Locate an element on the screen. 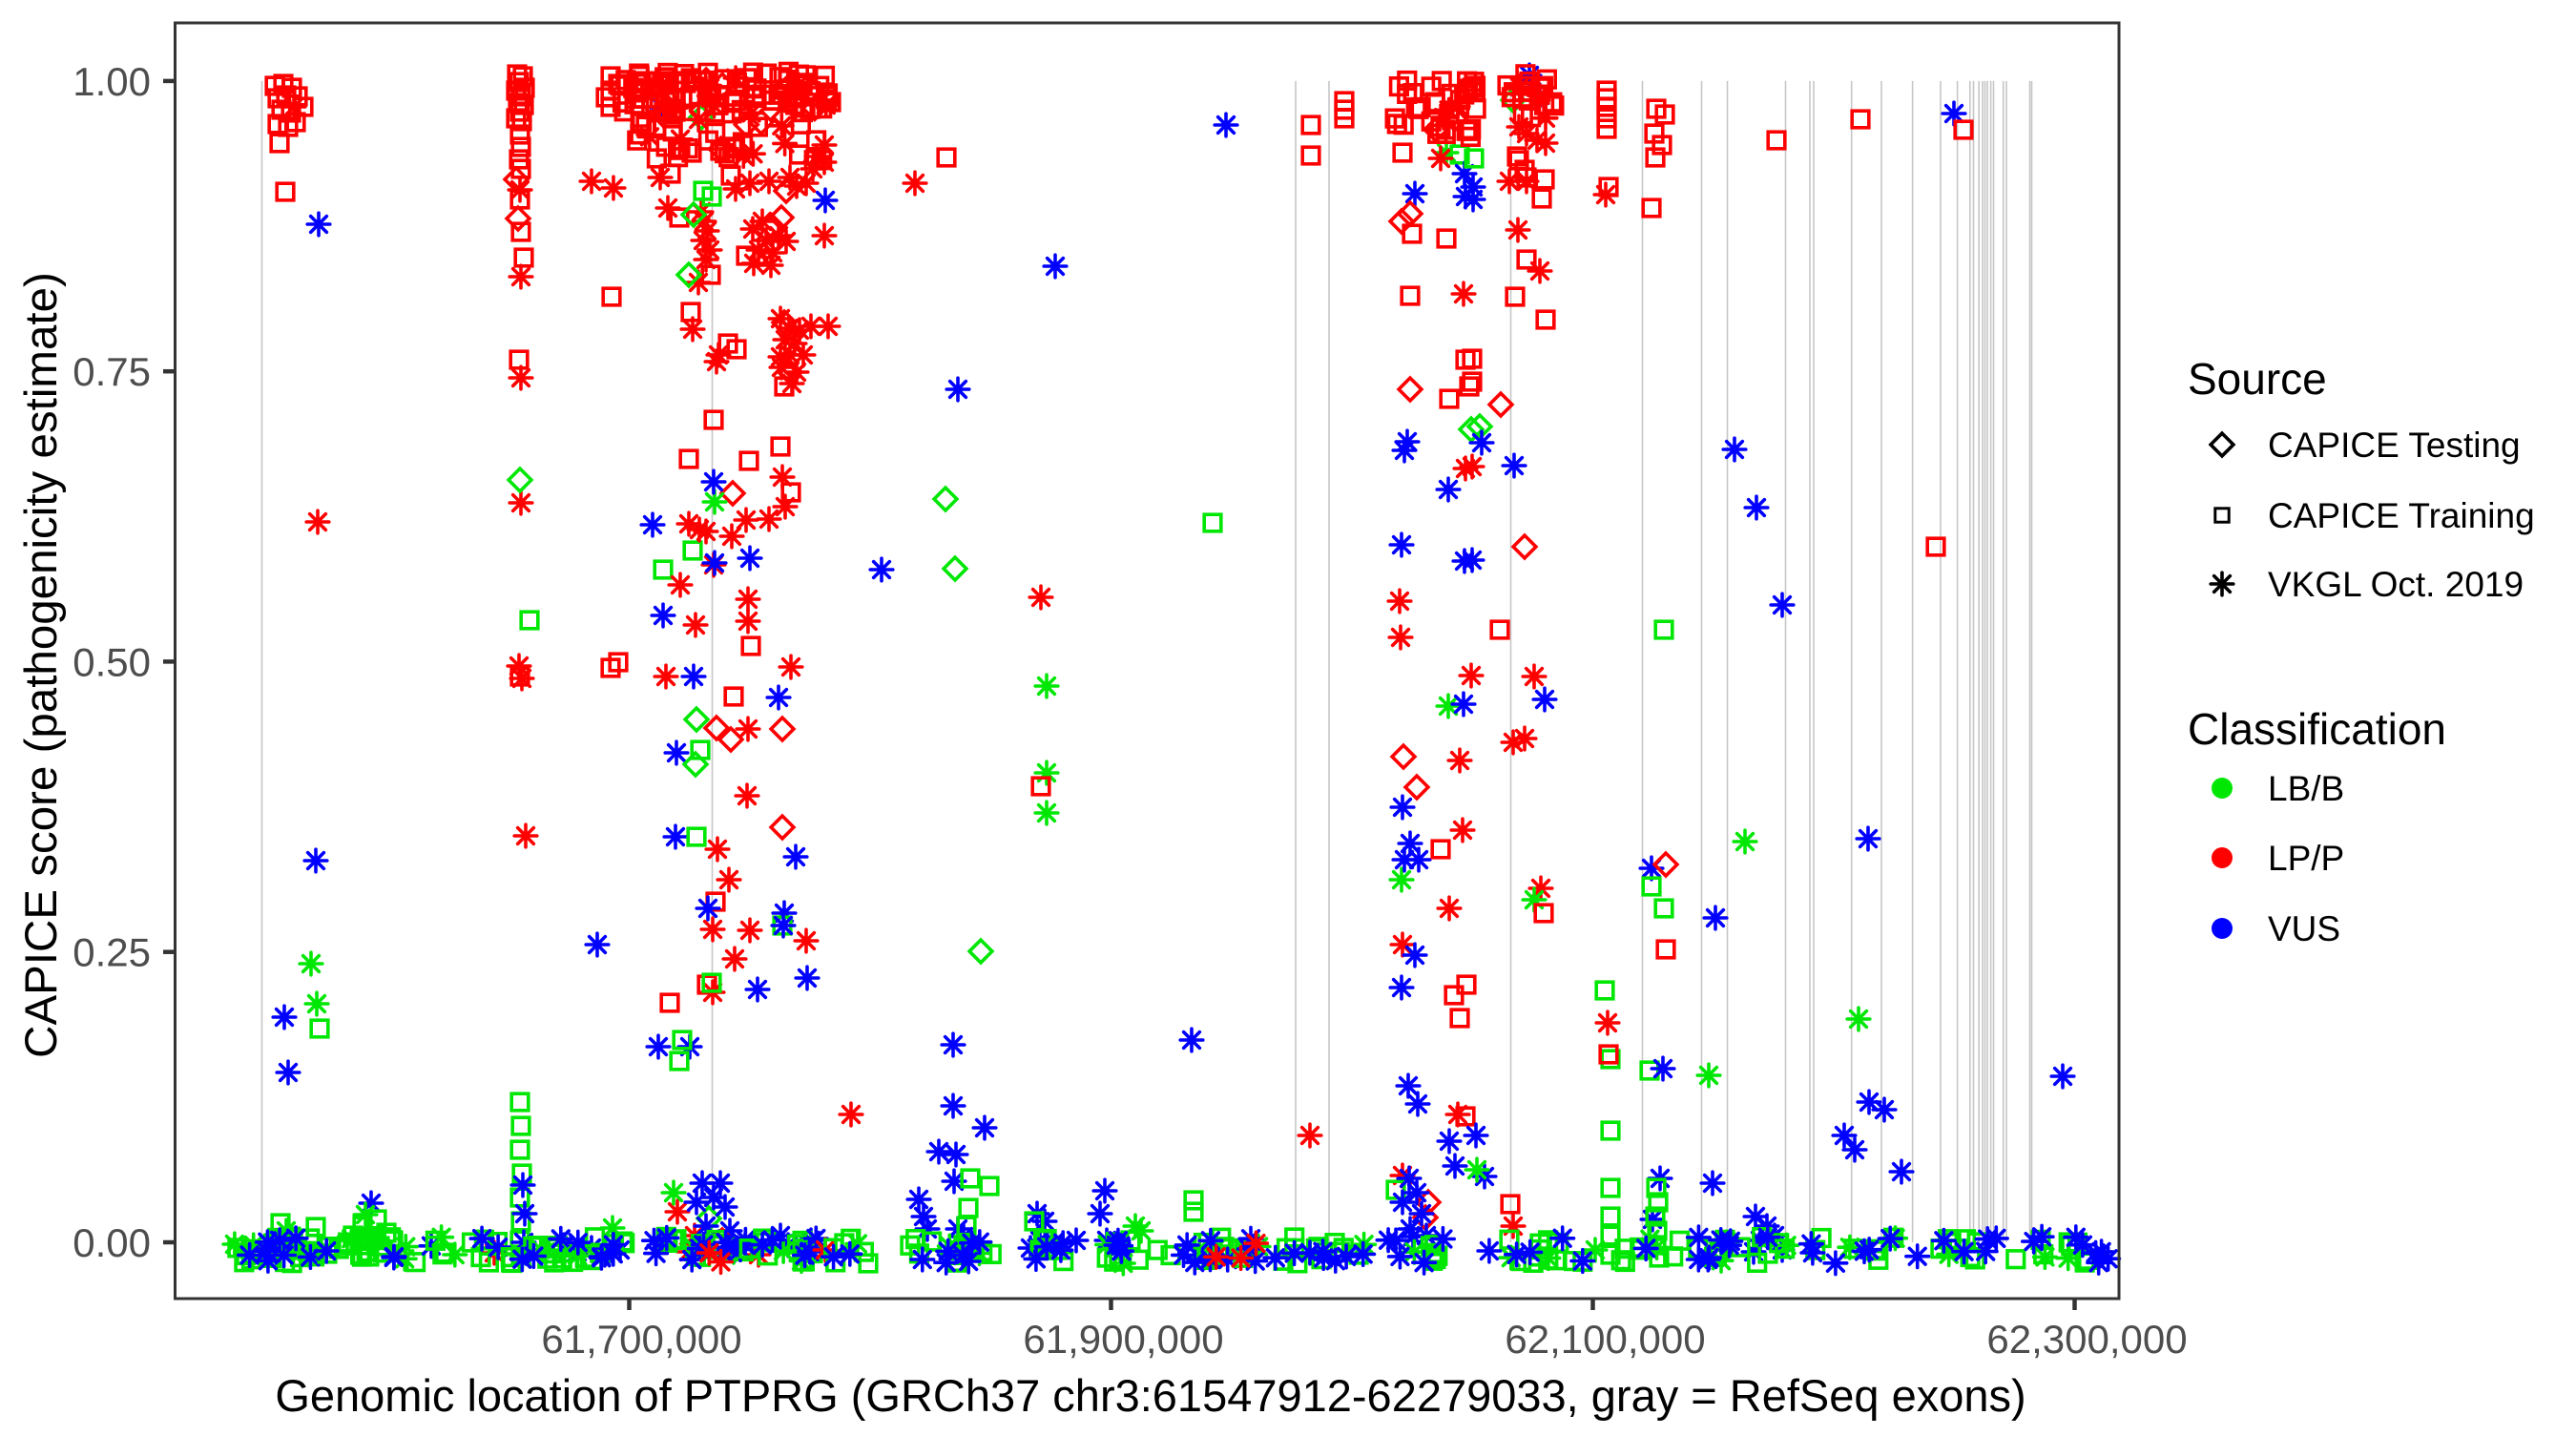 This screenshot has height=1436, width=2576. svg-text: 61,700,000 is located at coordinates (641, 1339).